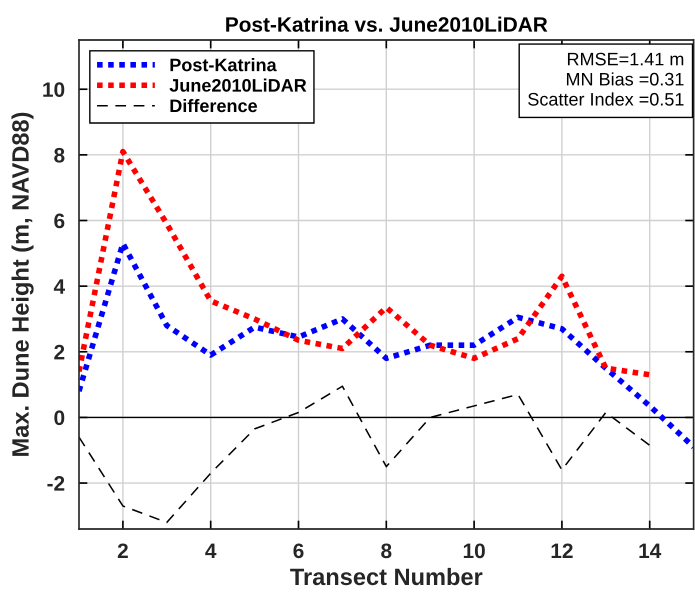  I want to click on y-tick-label: 10, so click(53, 89).